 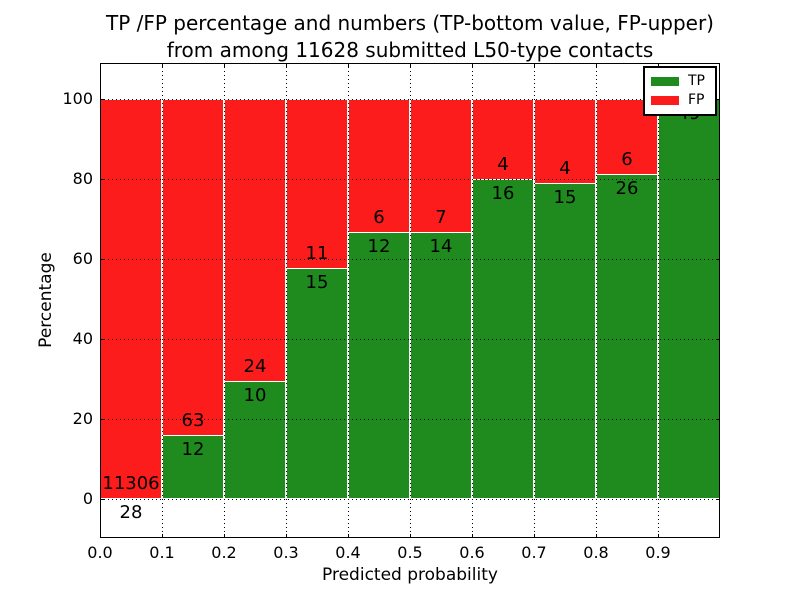 What do you see at coordinates (665, 100) in the screenshot?
I see `legend-swatch-fp` at bounding box center [665, 100].